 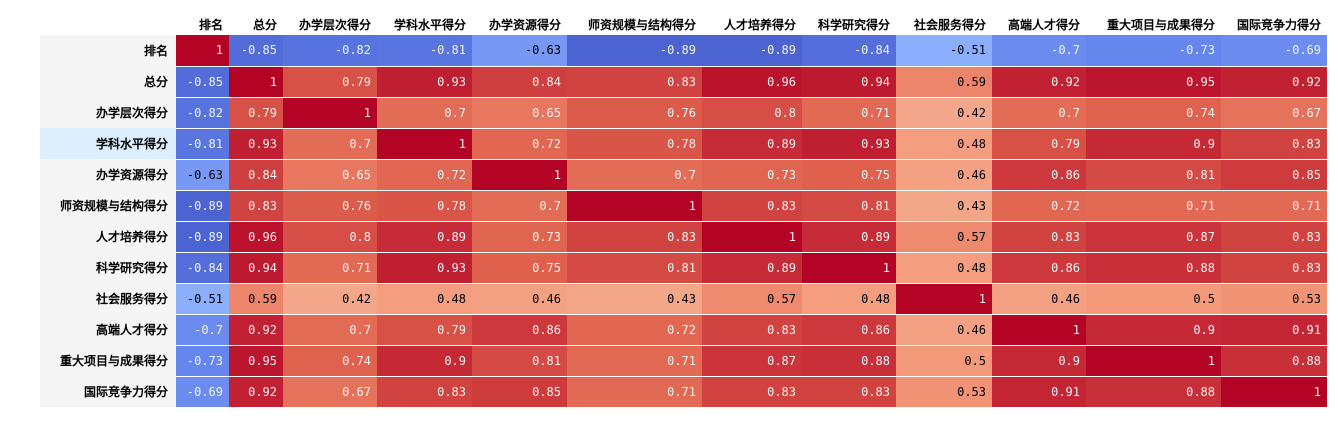 What do you see at coordinates (202, 175) in the screenshot?
I see `heatmap-cell: -0.63` at bounding box center [202, 175].